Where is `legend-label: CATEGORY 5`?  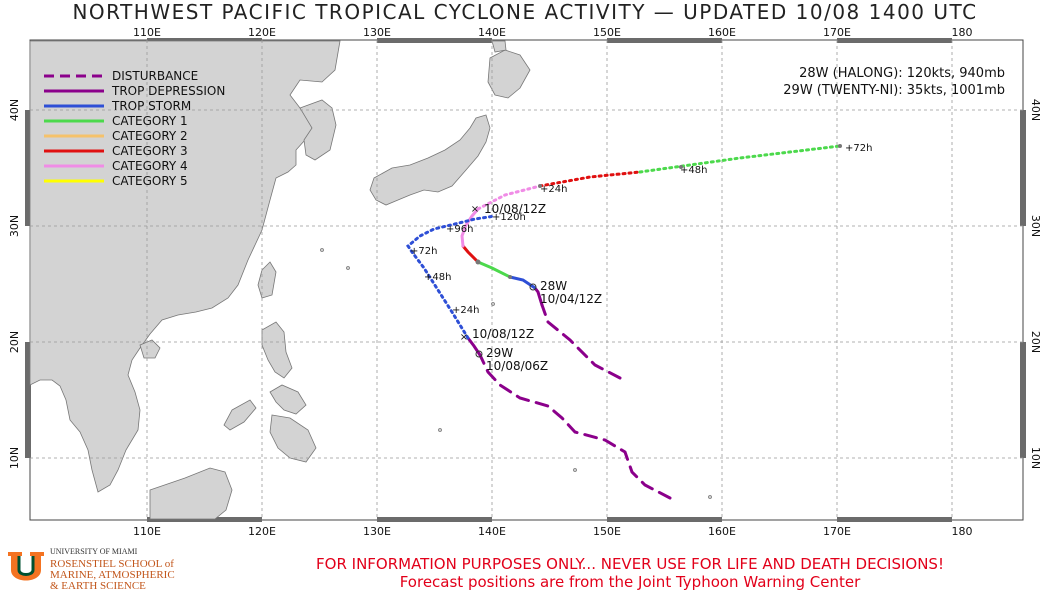
legend-label: CATEGORY 5 is located at coordinates (150, 181).